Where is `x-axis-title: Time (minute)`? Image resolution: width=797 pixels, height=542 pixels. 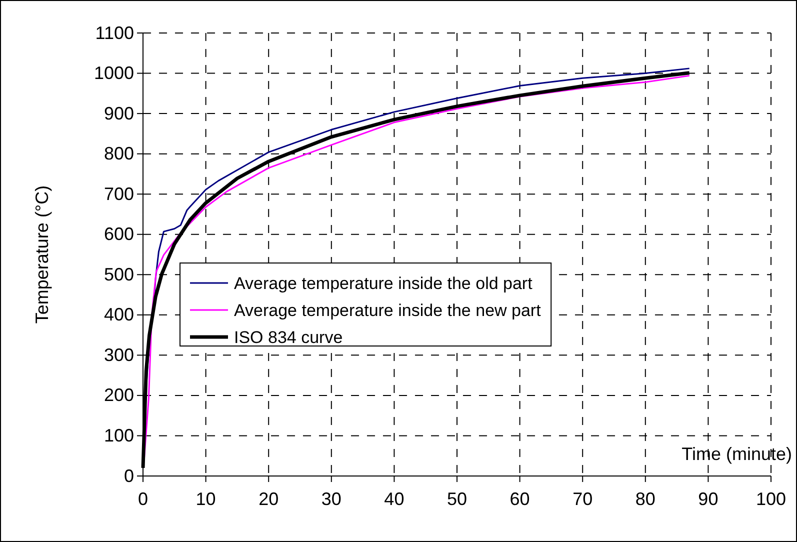
x-axis-title: Time (minute) is located at coordinates (737, 454).